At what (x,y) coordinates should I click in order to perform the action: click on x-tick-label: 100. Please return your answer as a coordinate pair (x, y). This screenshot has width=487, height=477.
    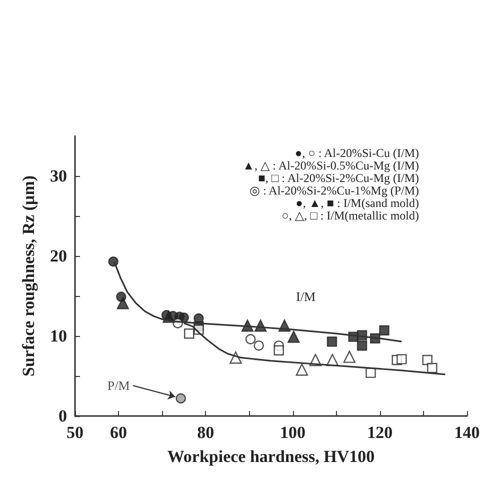
    Looking at the image, I should click on (293, 432).